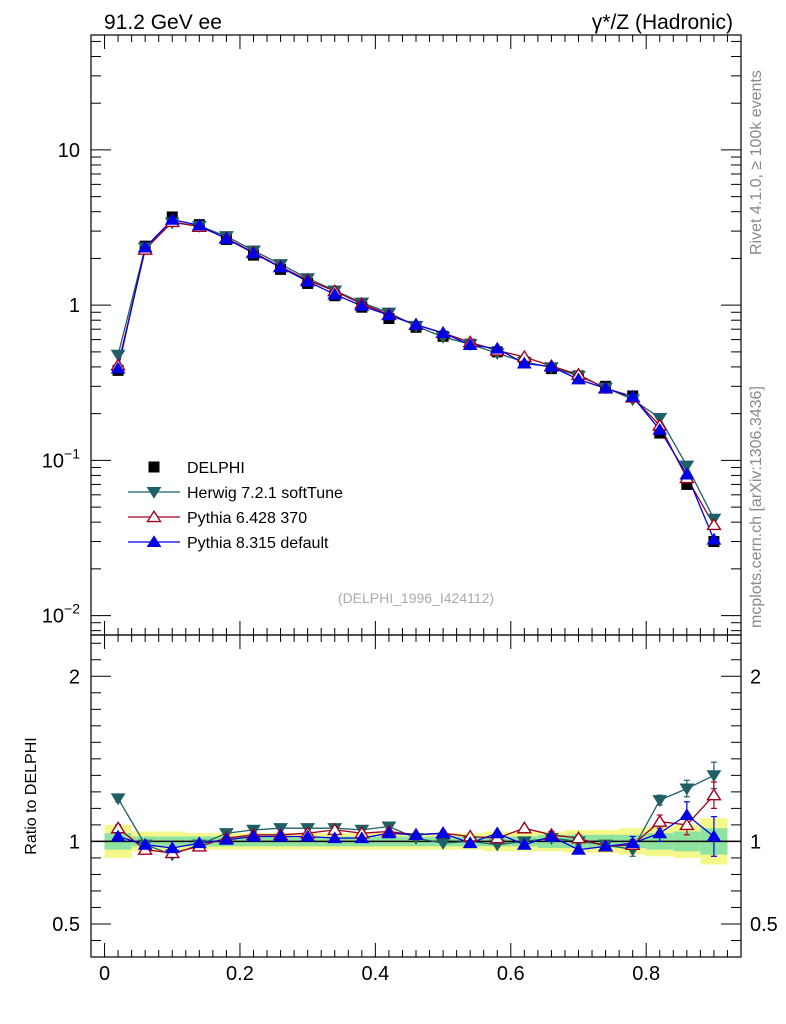  What do you see at coordinates (240, 974) in the screenshot?
I see `x-tick-label: 0.2` at bounding box center [240, 974].